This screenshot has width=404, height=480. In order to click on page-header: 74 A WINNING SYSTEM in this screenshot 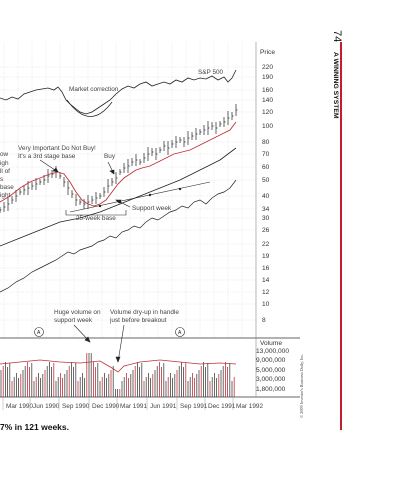, I will do `click(338, 98)`.